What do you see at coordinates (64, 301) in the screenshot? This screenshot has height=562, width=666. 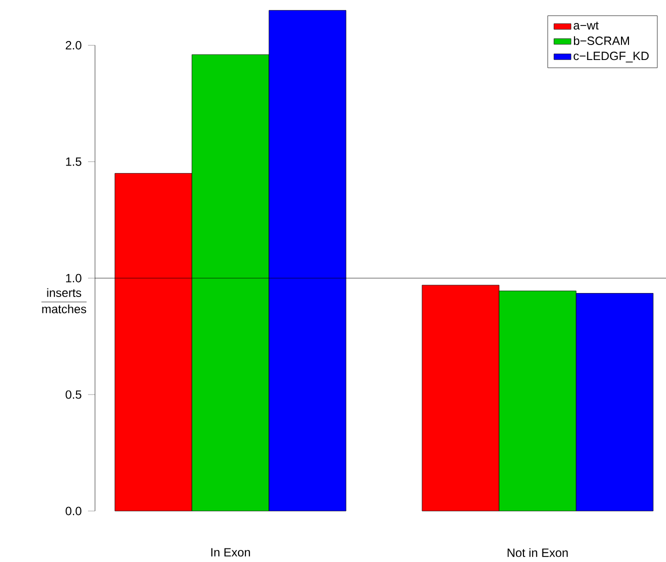 I see `y-axis-title: $\frac{\mbox{inserts}}{\mbox{matches}}$` at bounding box center [64, 301].